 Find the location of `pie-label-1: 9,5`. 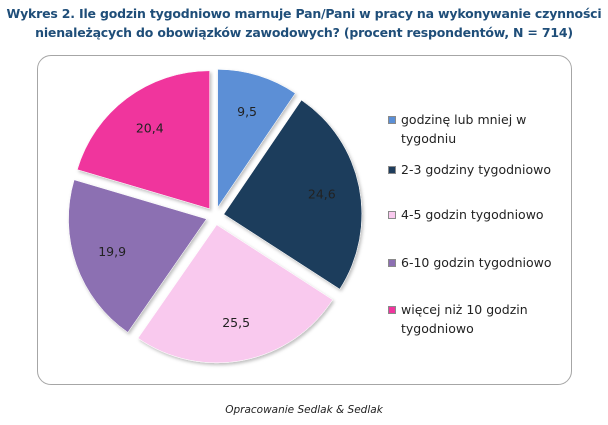

pie-label-1: 9,5 is located at coordinates (247, 111).